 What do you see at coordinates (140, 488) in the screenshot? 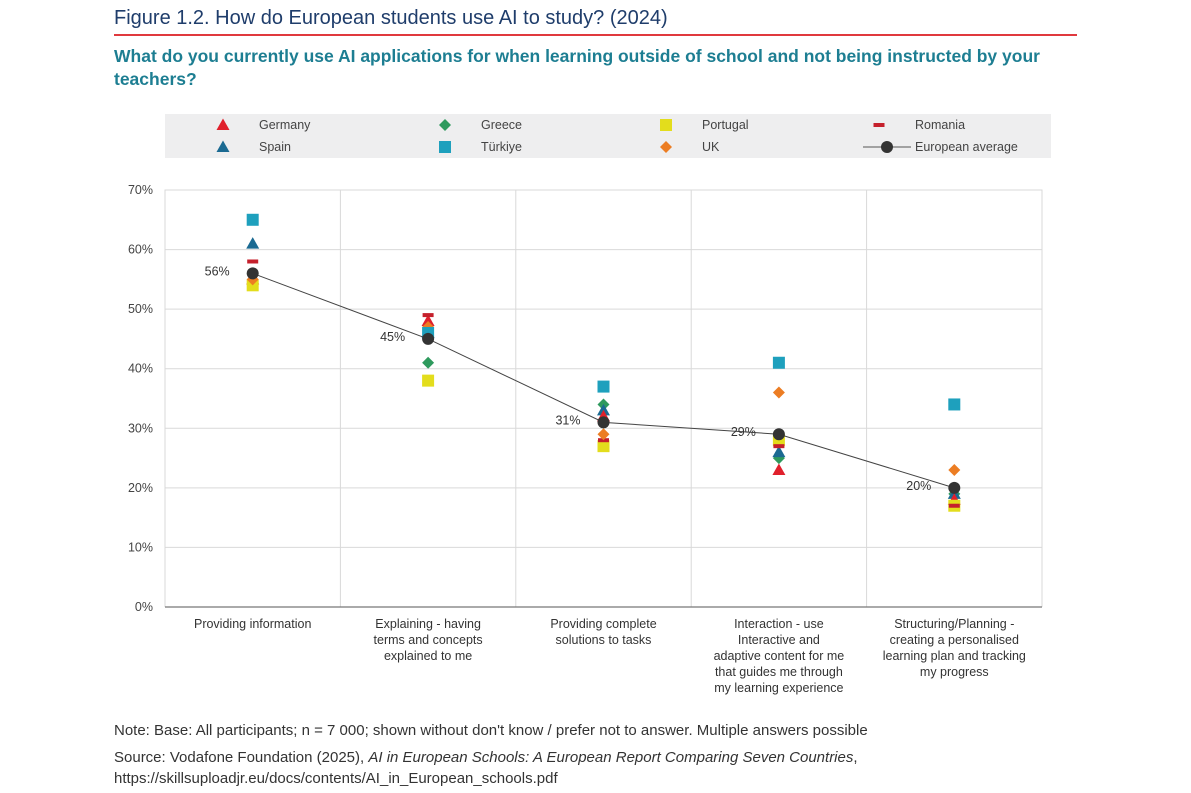
I see `y-tick-label: 20%` at bounding box center [140, 488].